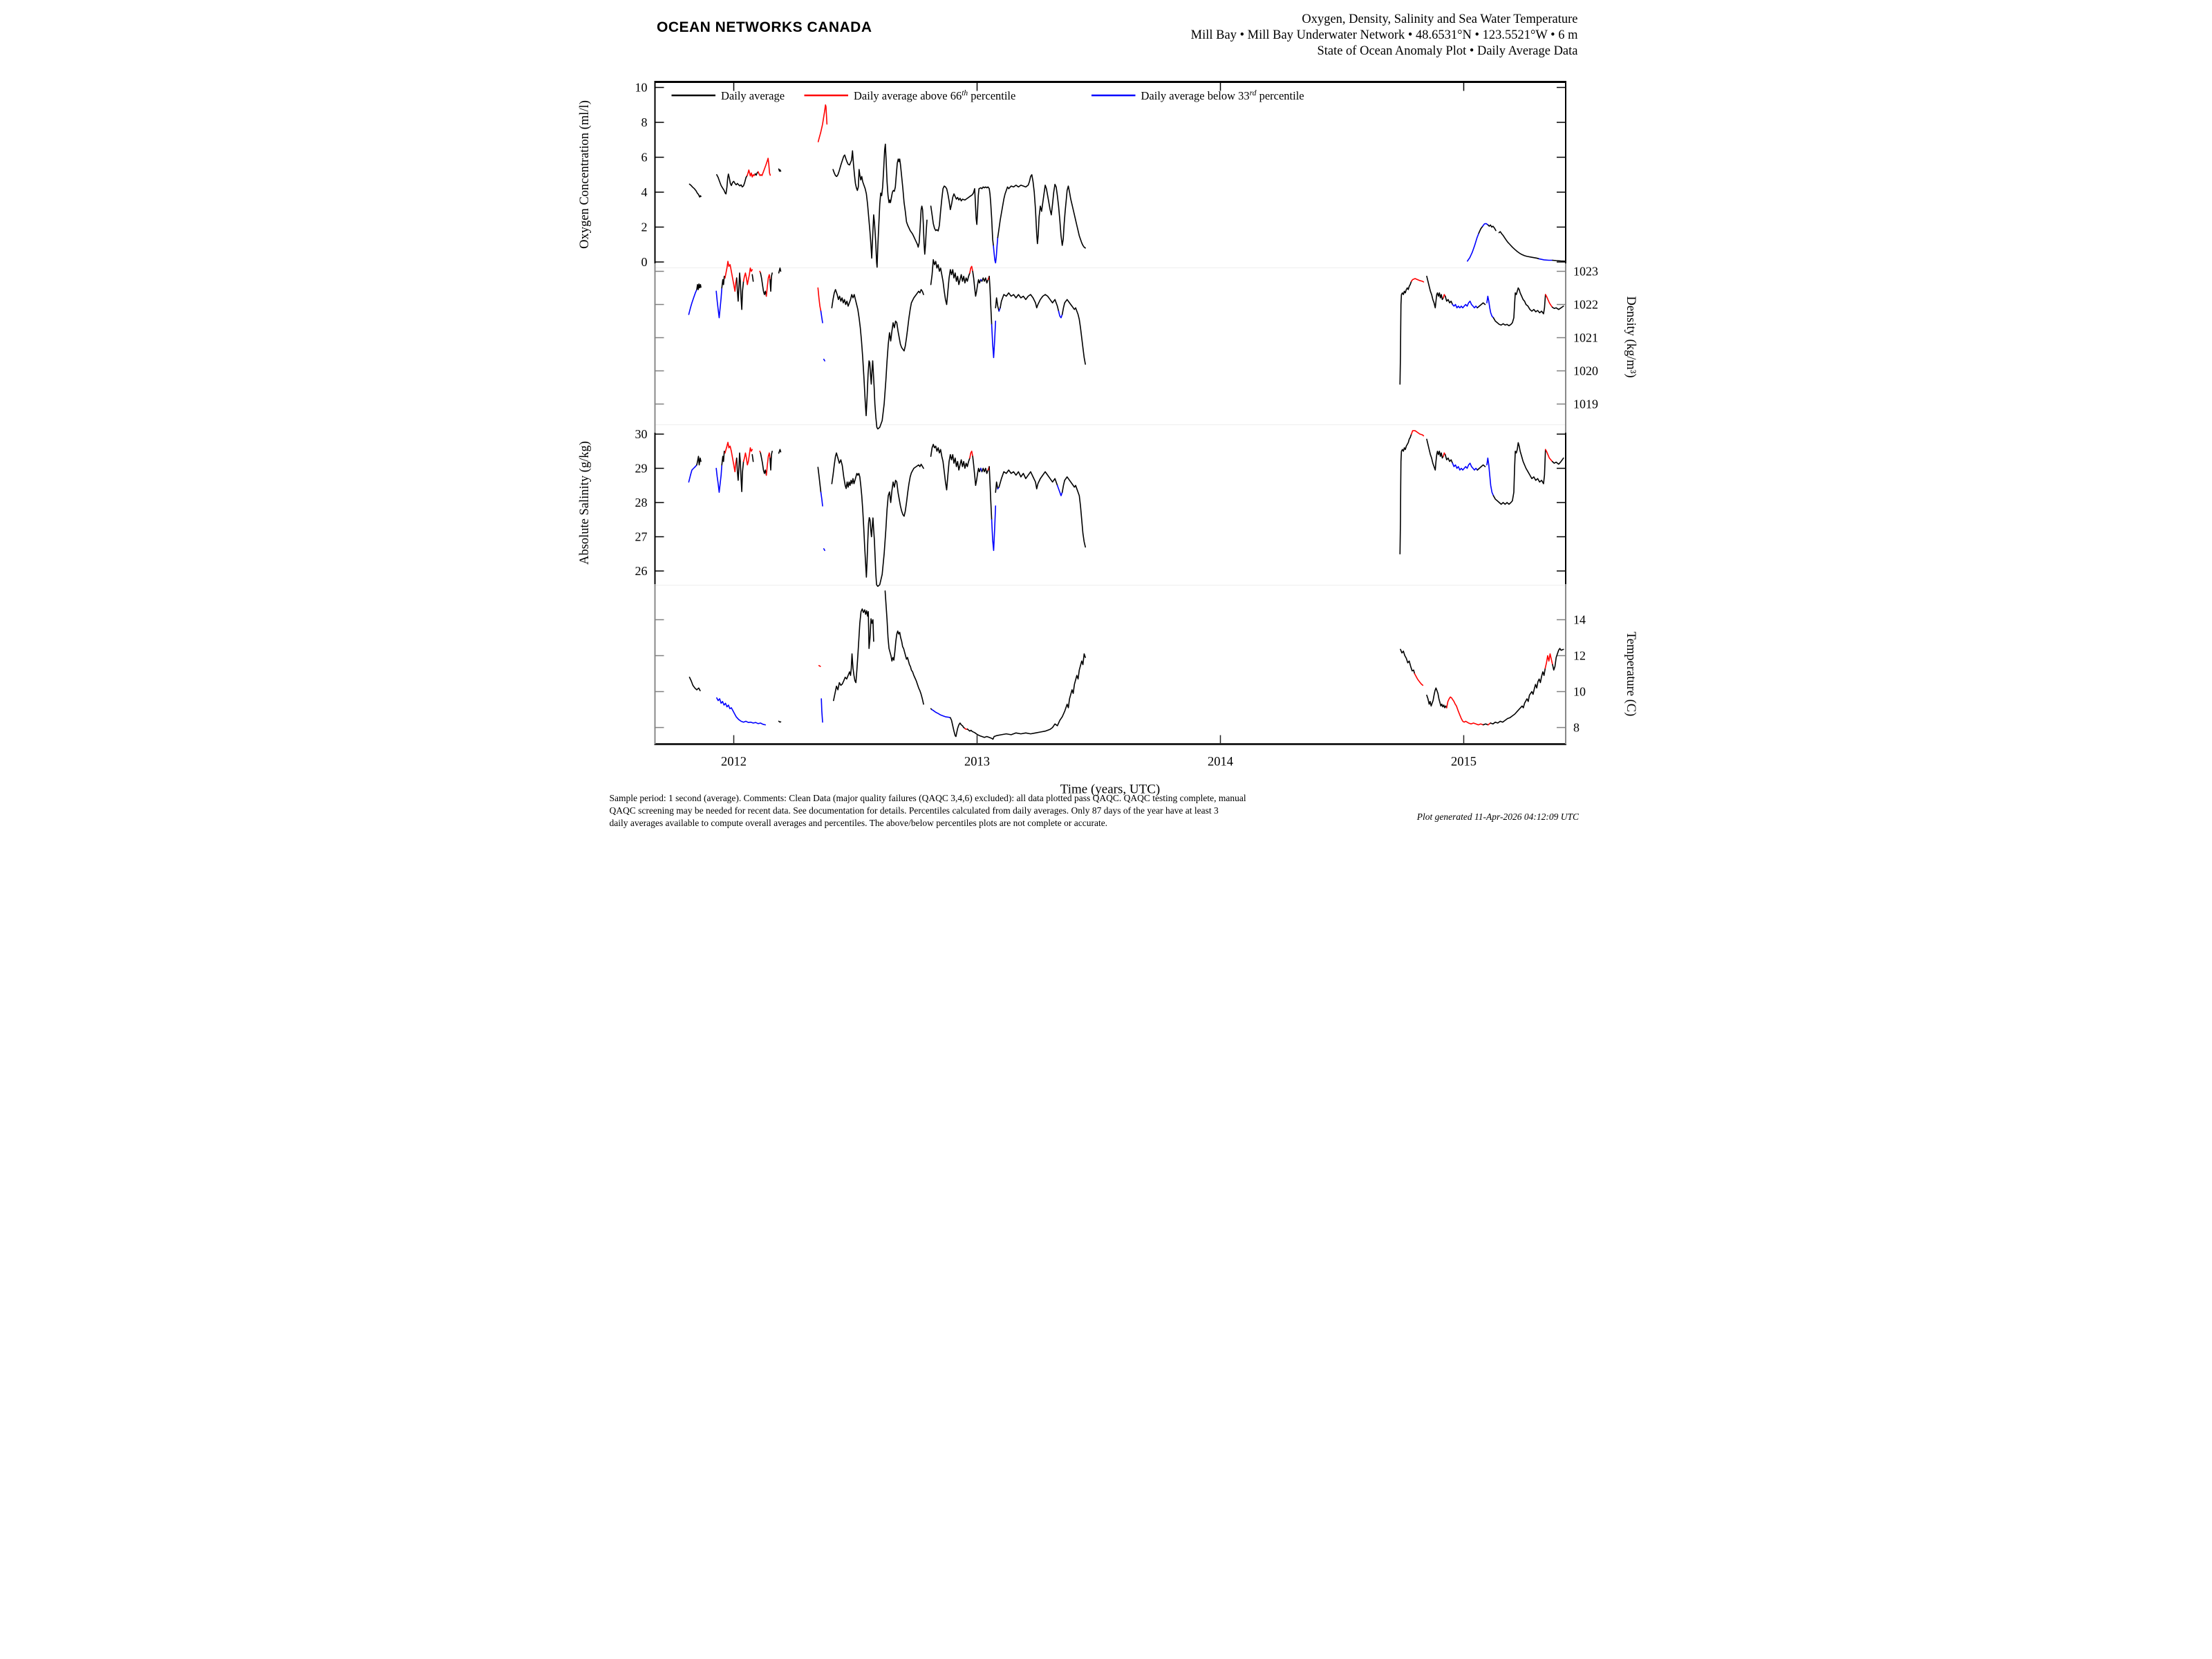  Describe the element at coordinates (644, 122) in the screenshot. I see `oxygen-tick-label: 8` at that location.